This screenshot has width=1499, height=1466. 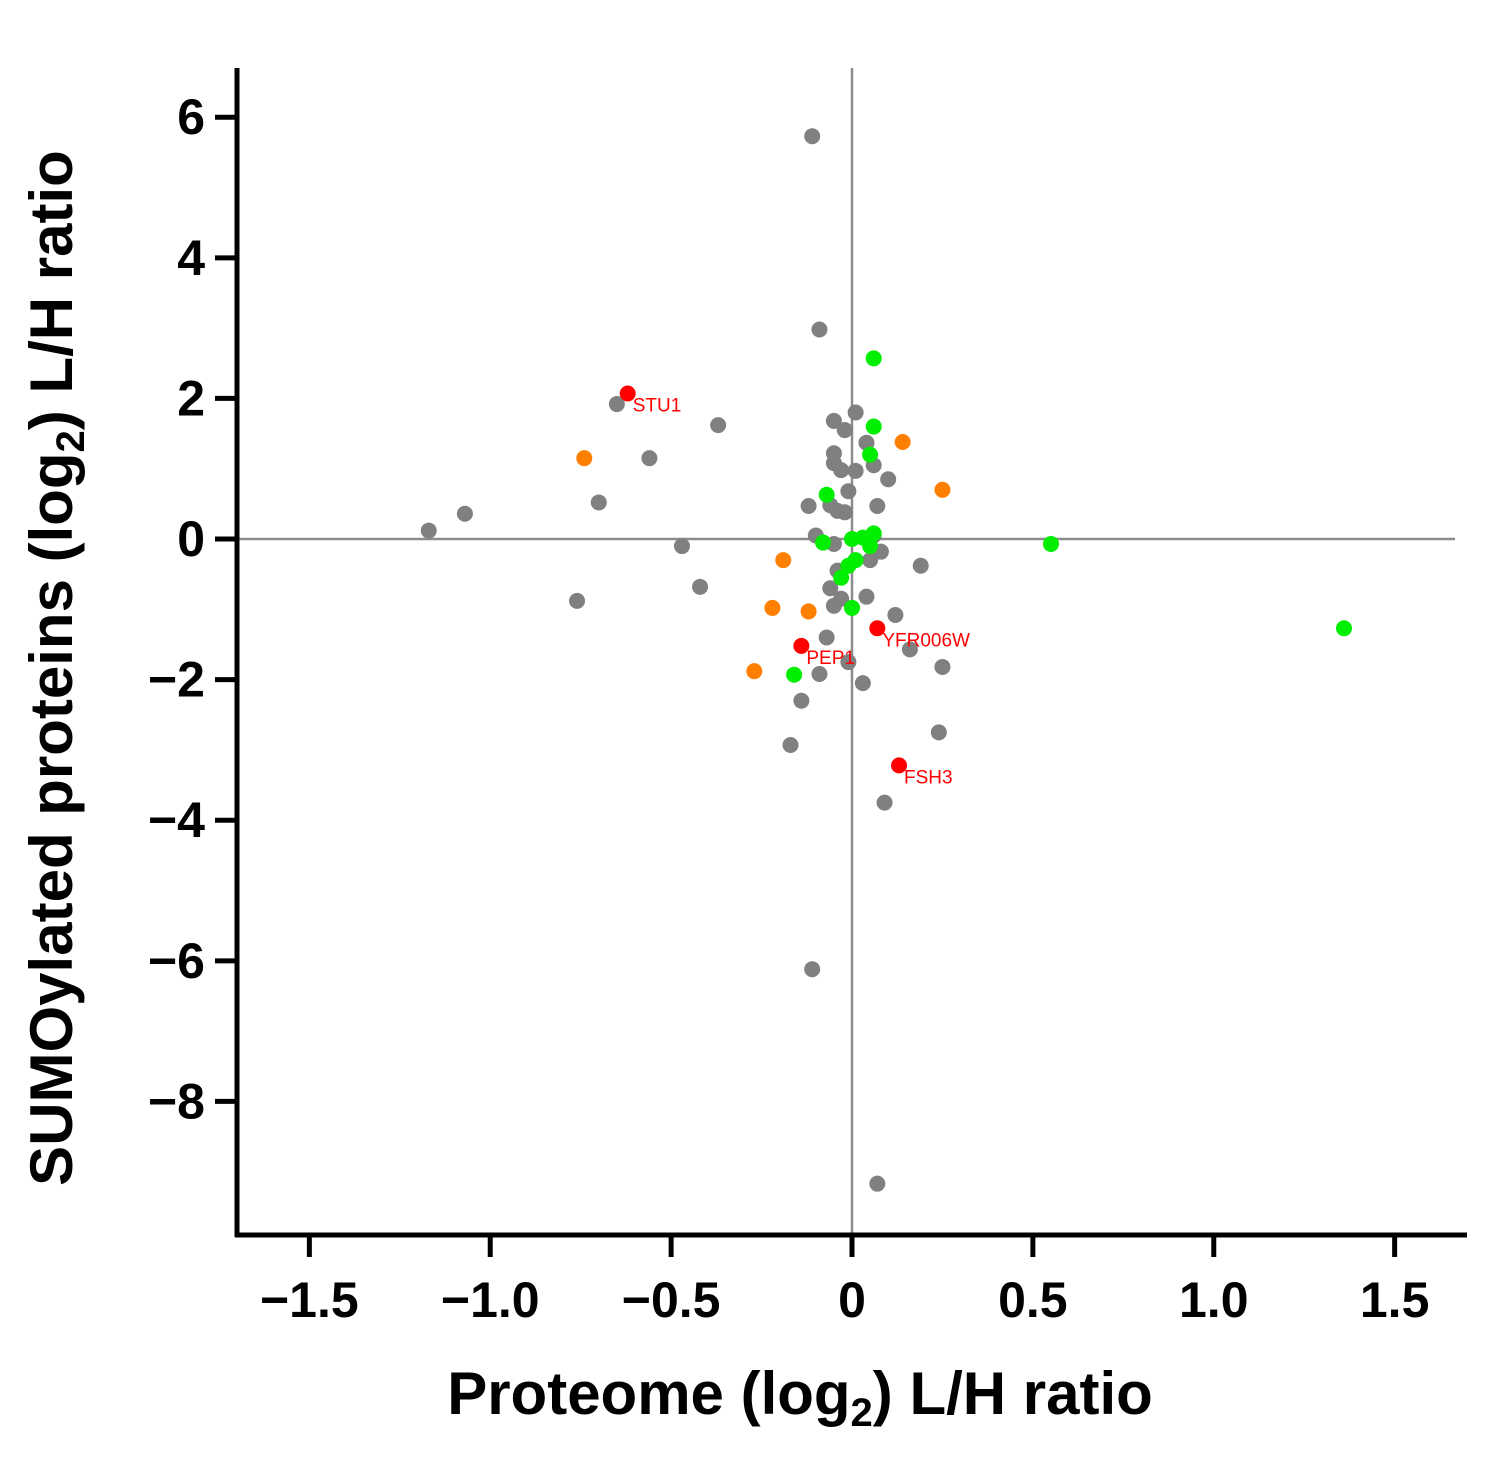 What do you see at coordinates (800, 1397) in the screenshot?
I see `x-axis-title: Proteome (log2) L/H ratio` at bounding box center [800, 1397].